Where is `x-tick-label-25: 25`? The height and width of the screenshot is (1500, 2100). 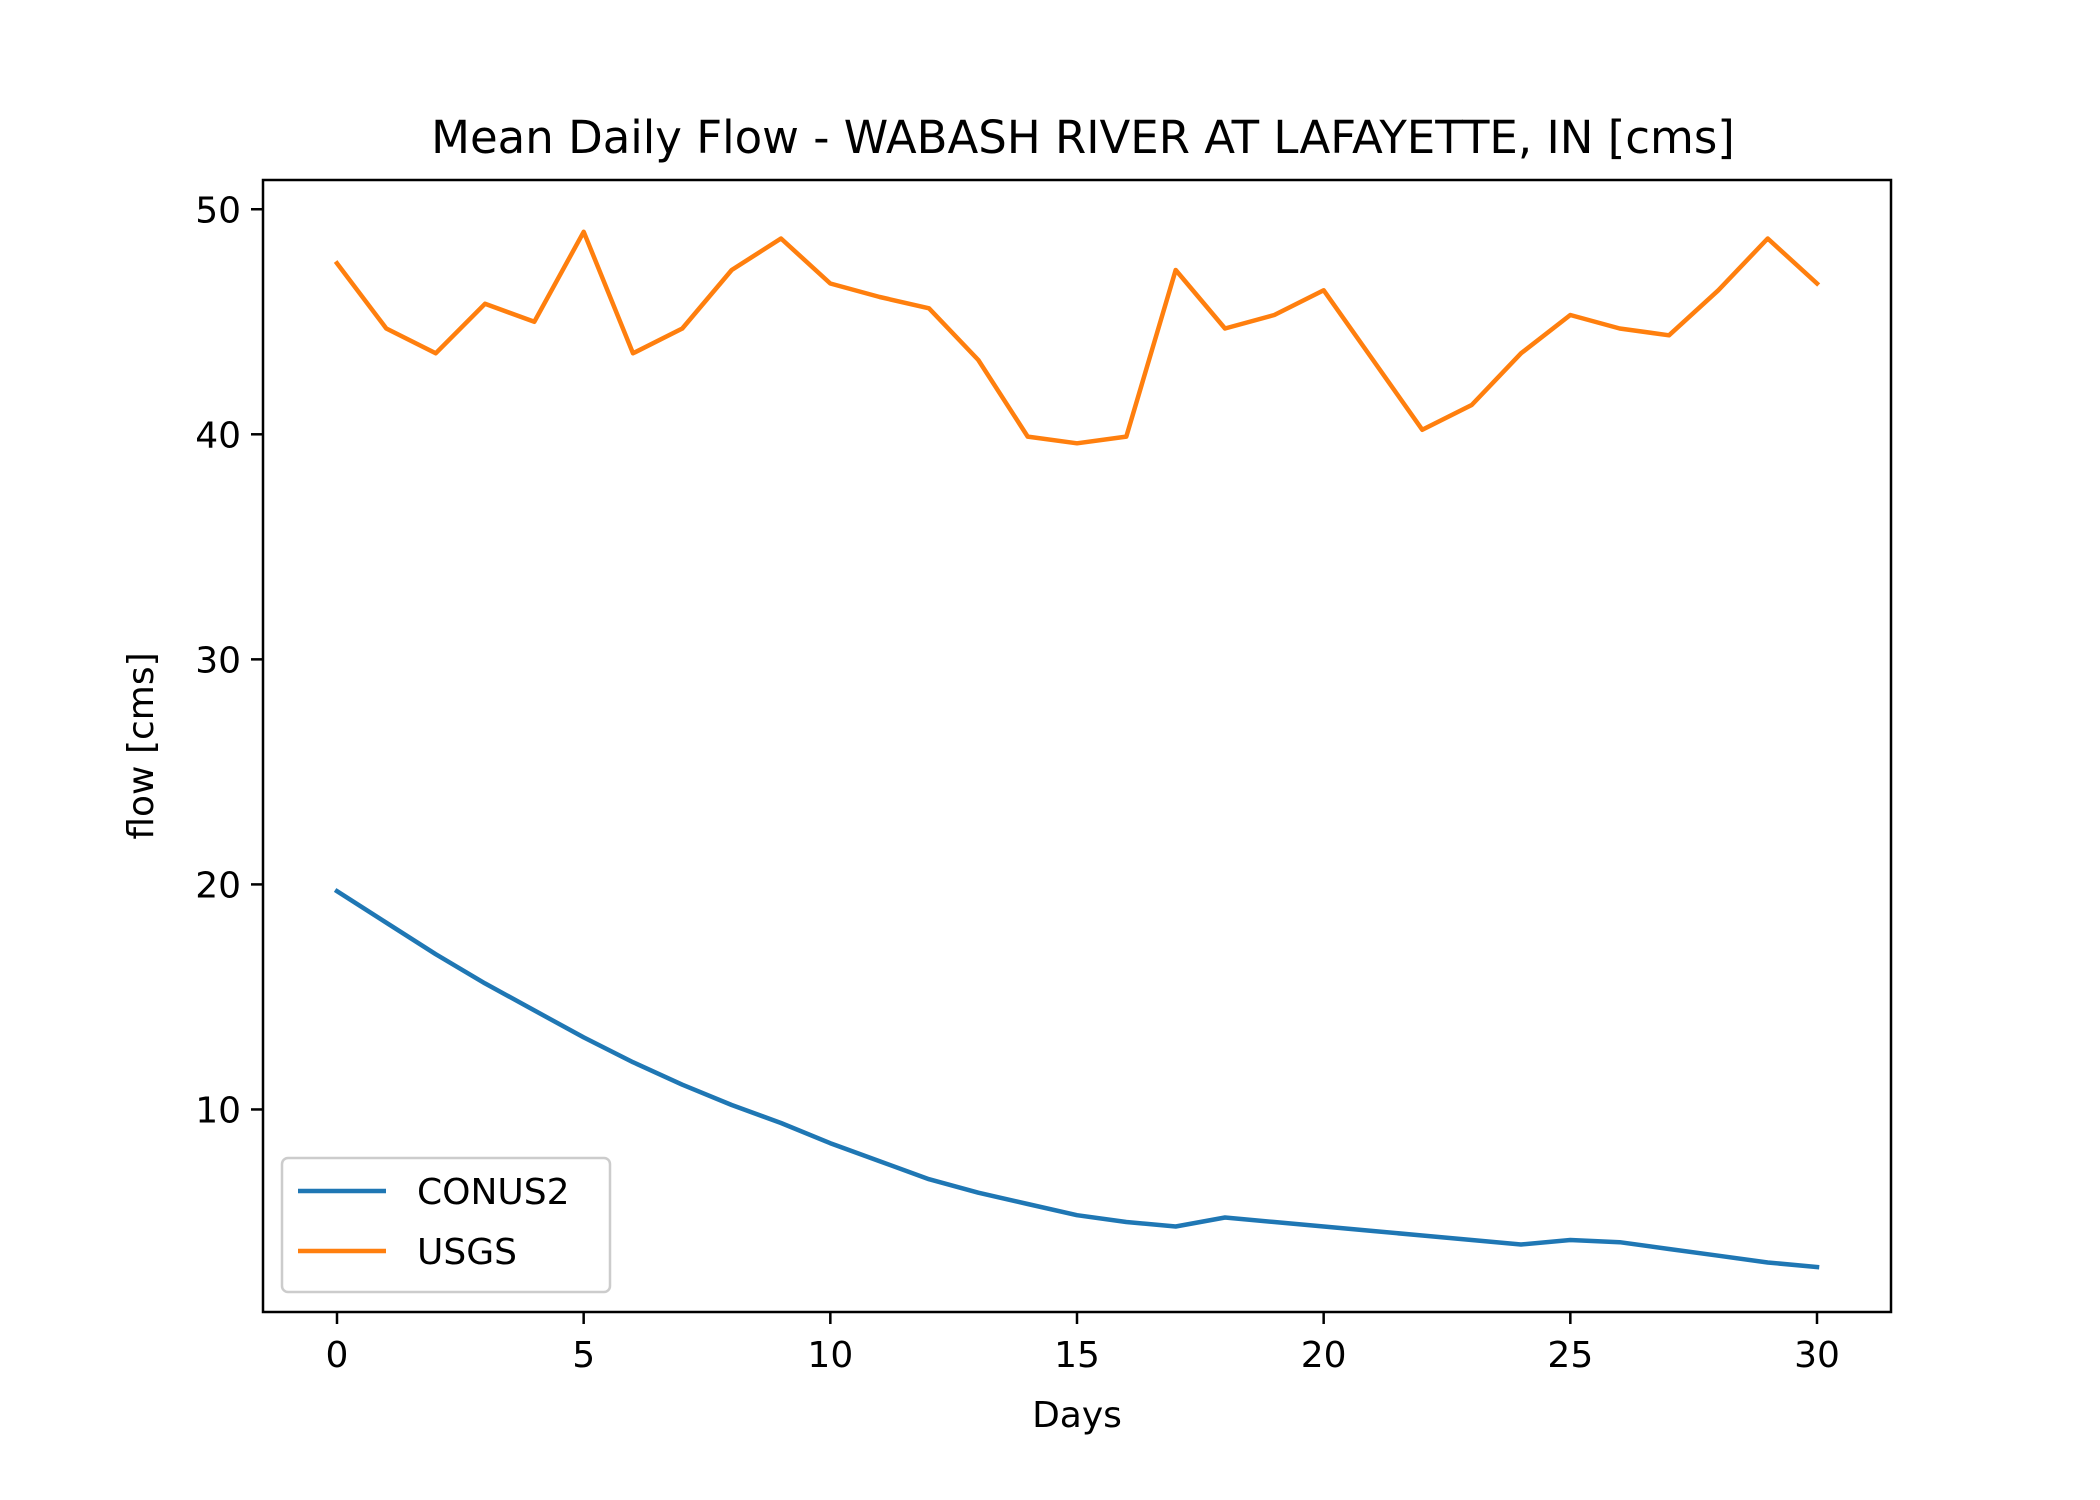 x-tick-label-25: 25 is located at coordinates (1570, 1355).